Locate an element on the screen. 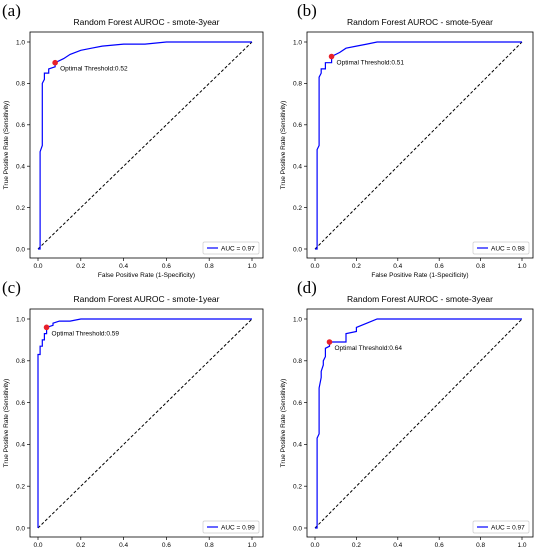  panel-label-a: (a) is located at coordinates (11, 10).